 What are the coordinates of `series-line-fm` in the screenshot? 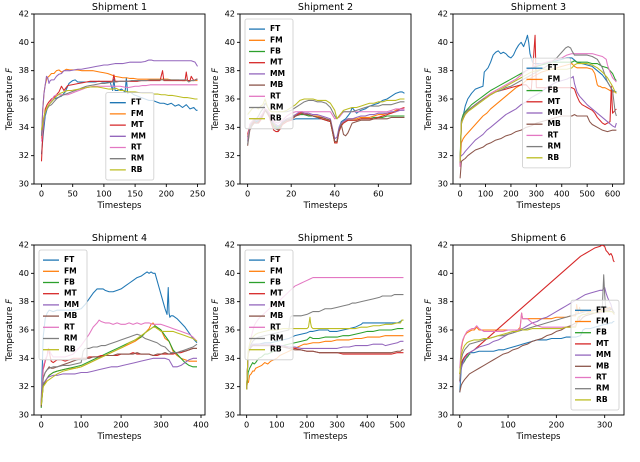 It's located at (119, 103).